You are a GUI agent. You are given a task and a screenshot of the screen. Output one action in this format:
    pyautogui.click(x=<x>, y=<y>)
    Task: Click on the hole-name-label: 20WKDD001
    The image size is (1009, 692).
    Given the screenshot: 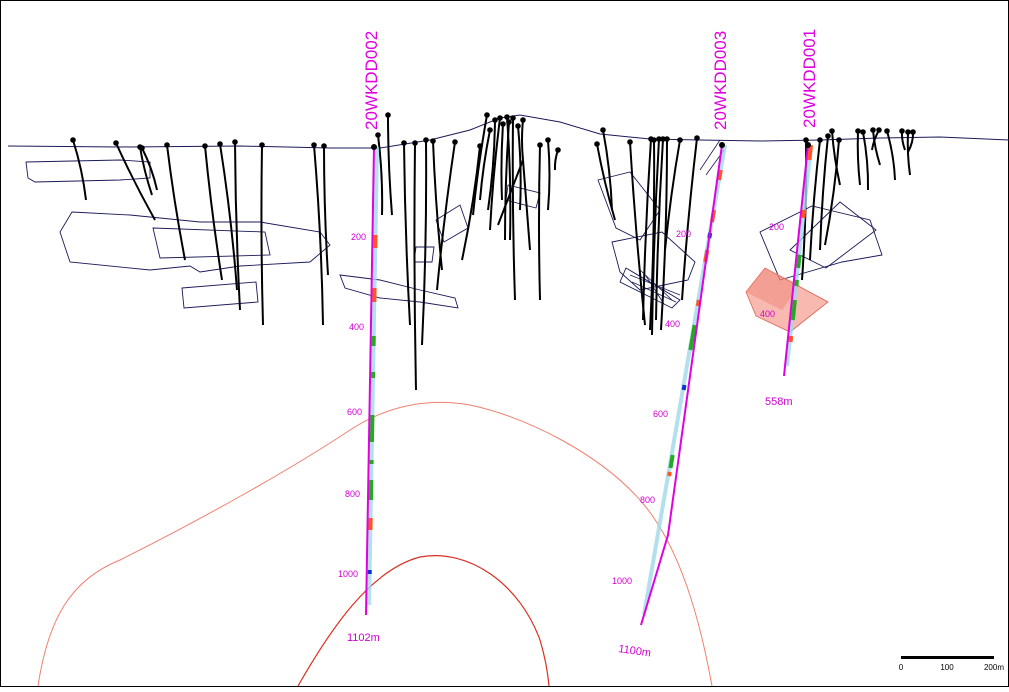 What is the action you would take?
    pyautogui.click(x=809, y=78)
    